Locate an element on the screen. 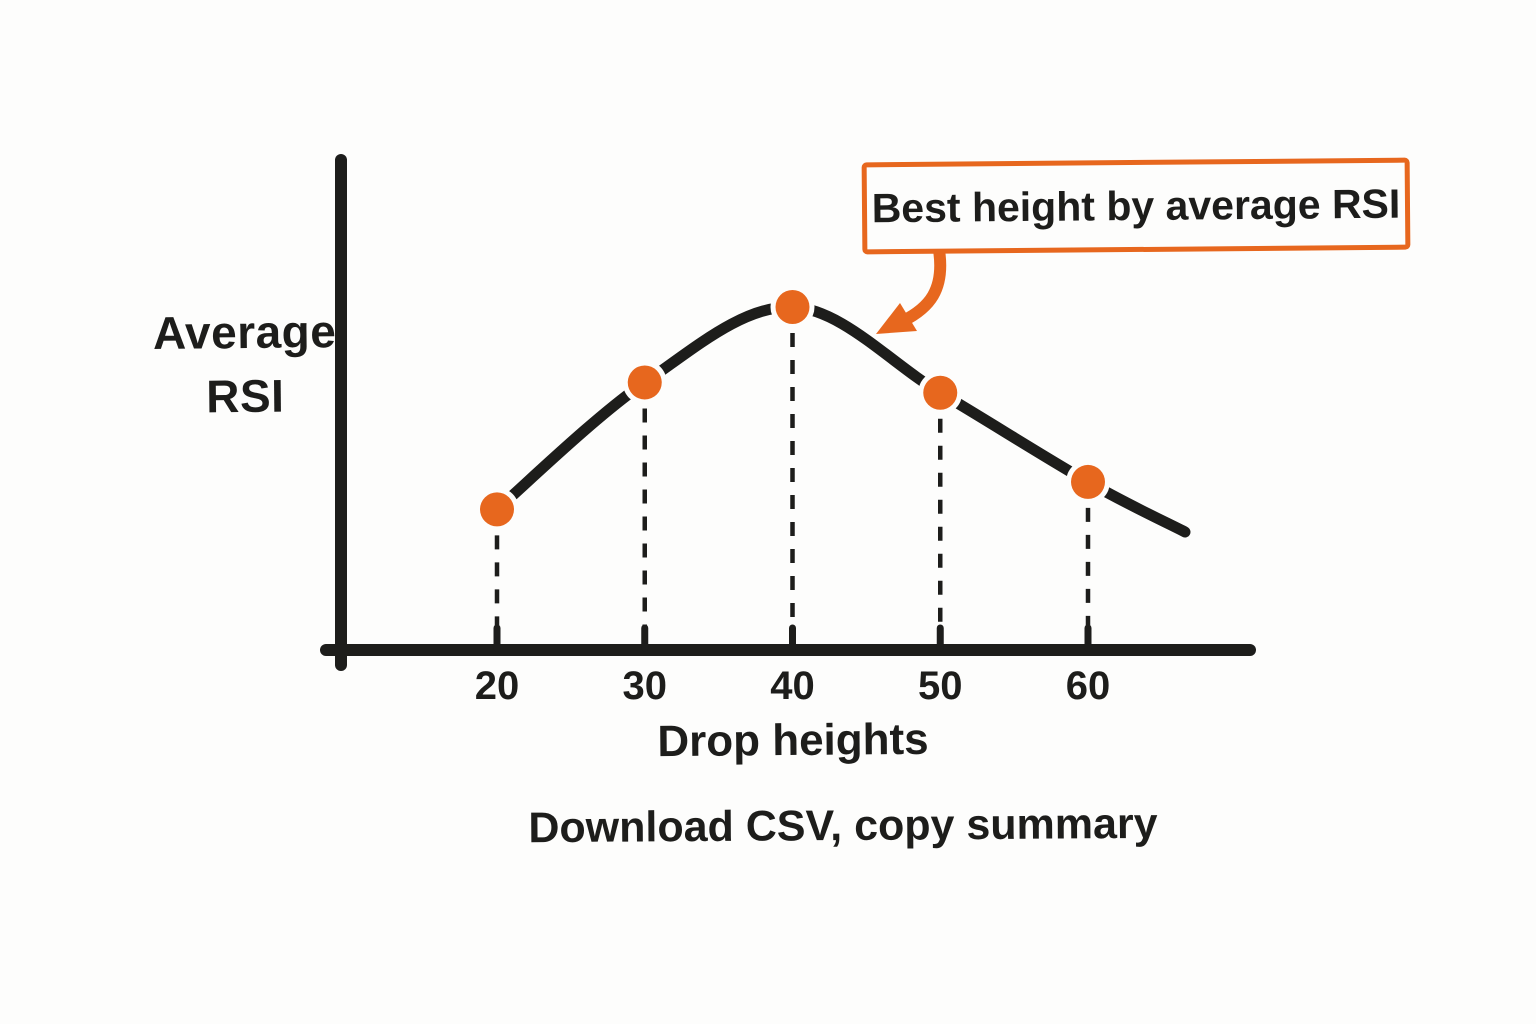  x-tick-group is located at coordinates (792, 638).